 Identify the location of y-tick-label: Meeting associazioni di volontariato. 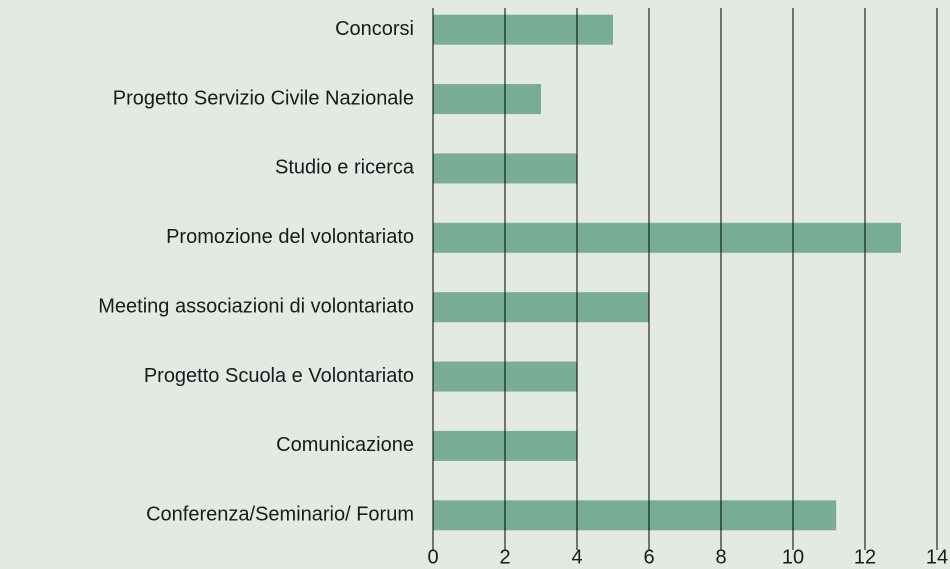
(256, 306).